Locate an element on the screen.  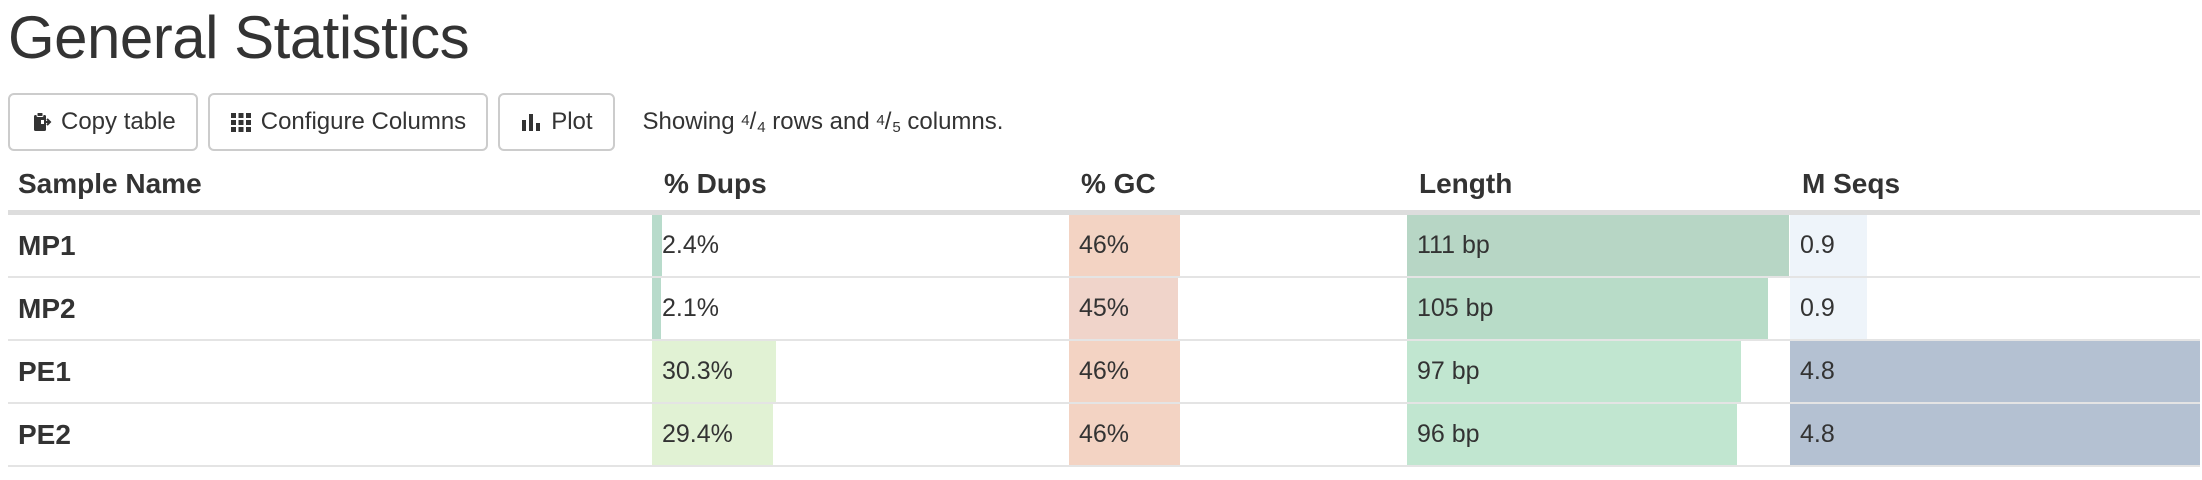
table-row: MP1 2.4% 46% 111 bp 0.9 is located at coordinates (1104, 246).